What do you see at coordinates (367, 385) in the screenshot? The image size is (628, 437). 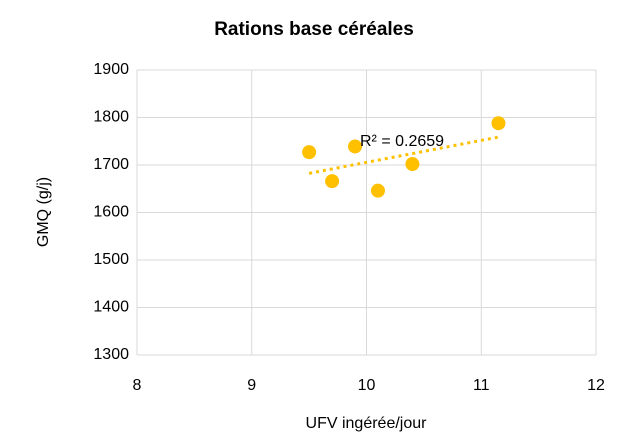 I see `x-tick-label: 10` at bounding box center [367, 385].